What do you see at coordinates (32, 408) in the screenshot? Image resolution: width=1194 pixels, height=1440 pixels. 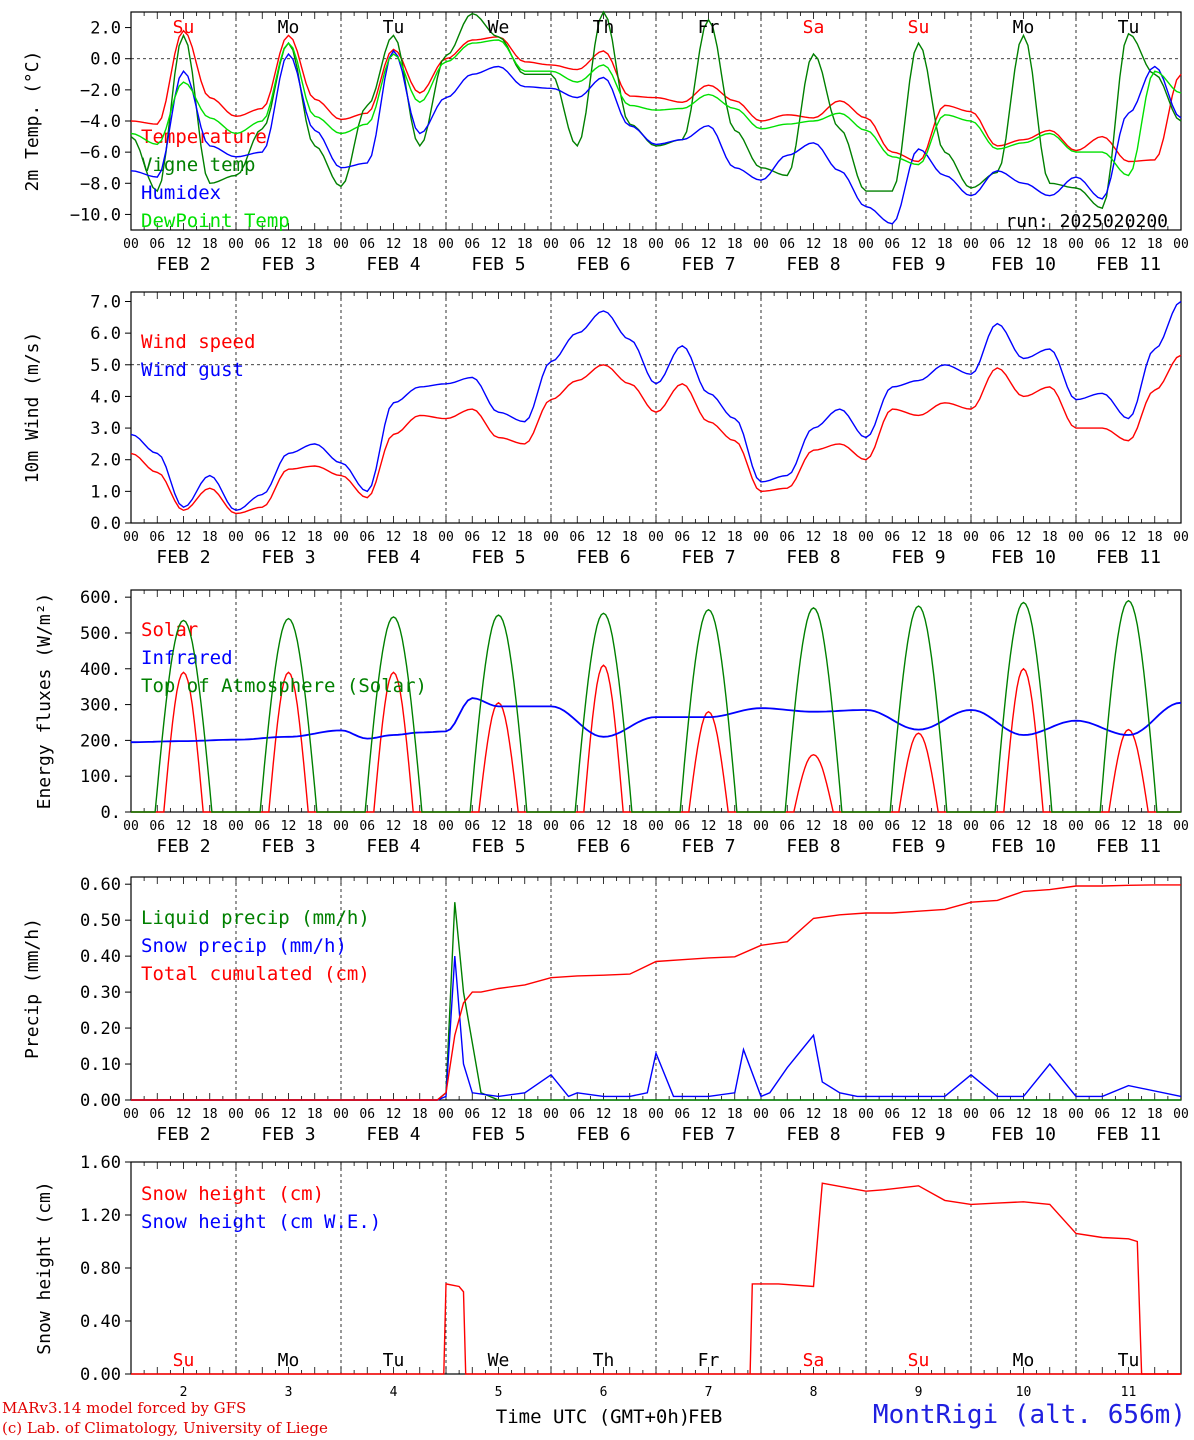 I see `y-axis-label: 10m Wind (m/s)` at bounding box center [32, 408].